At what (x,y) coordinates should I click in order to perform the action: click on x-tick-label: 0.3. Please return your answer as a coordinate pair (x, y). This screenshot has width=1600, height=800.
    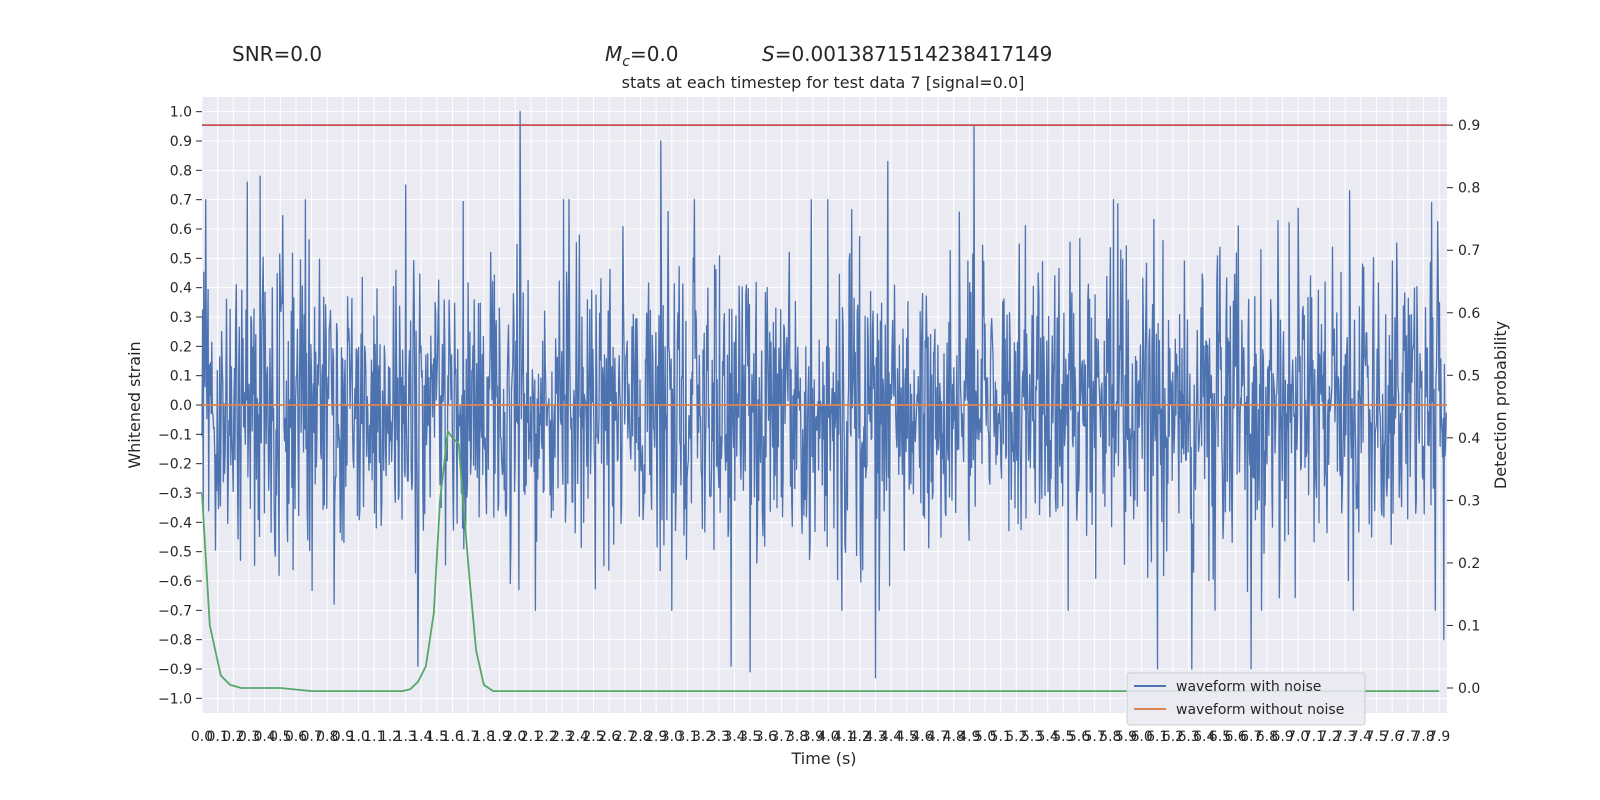
    Looking at the image, I should click on (249, 737).